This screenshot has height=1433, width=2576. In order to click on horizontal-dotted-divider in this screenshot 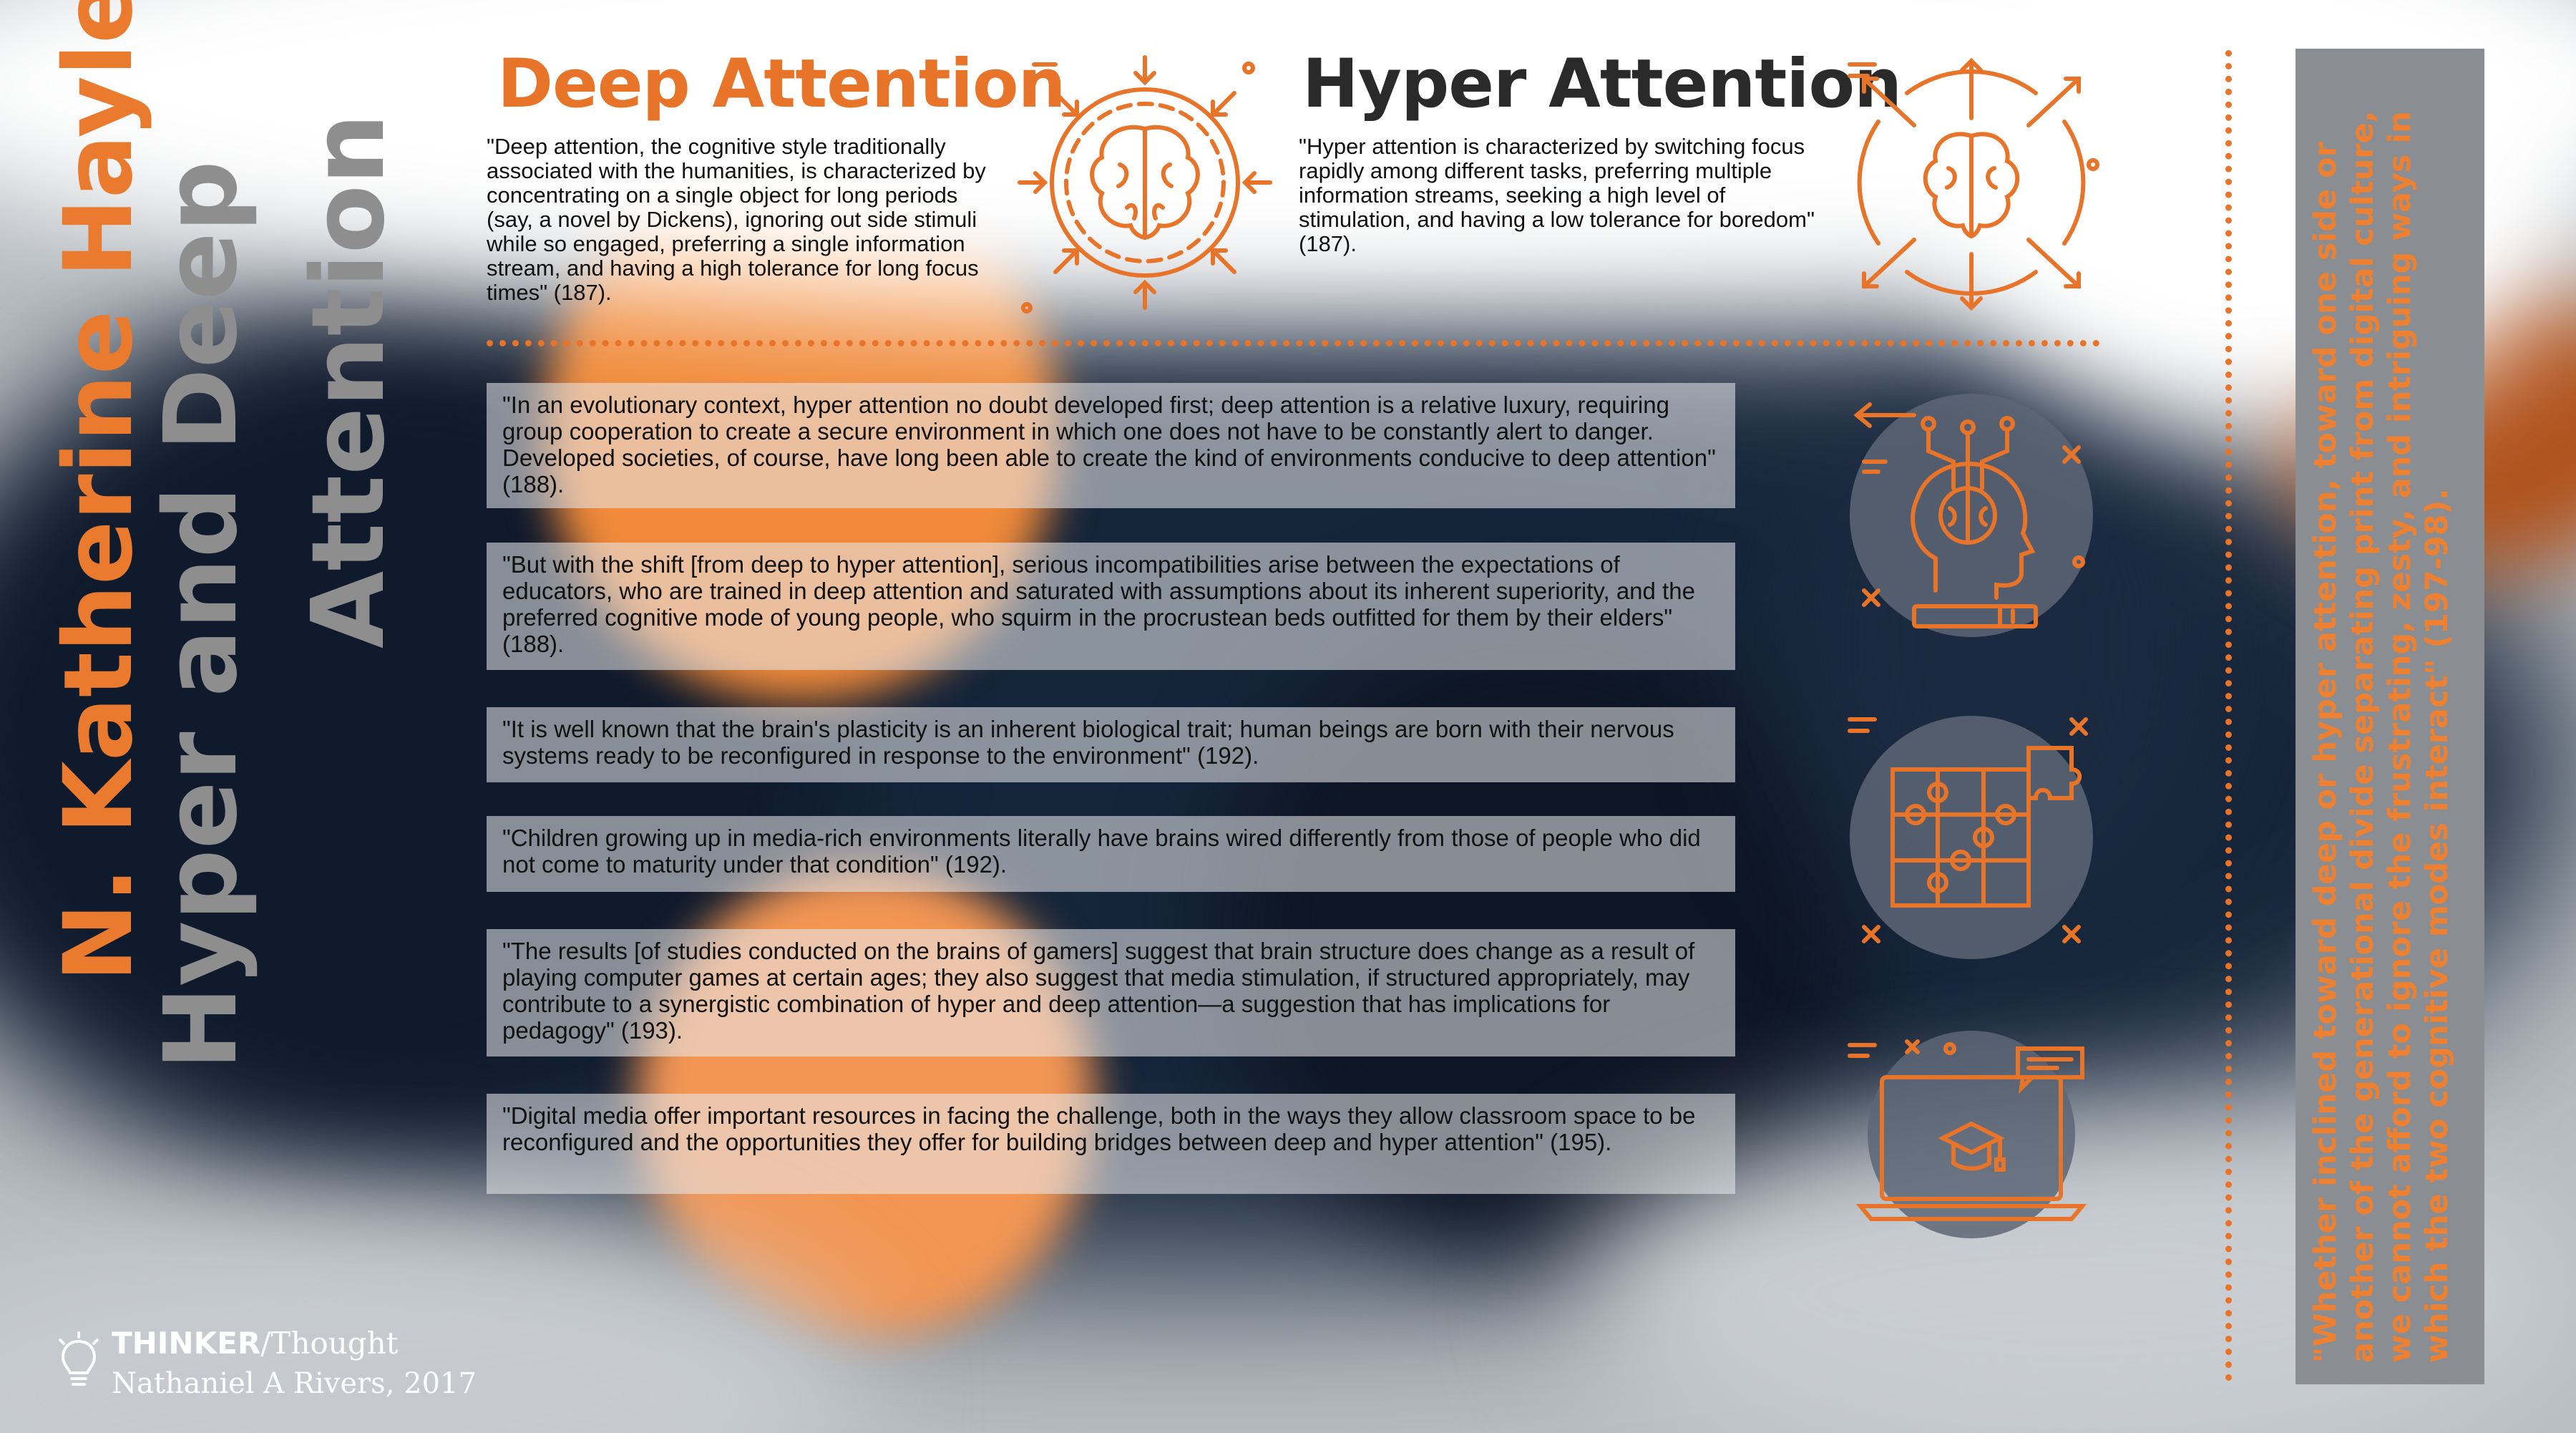, I will do `click(1293, 343)`.